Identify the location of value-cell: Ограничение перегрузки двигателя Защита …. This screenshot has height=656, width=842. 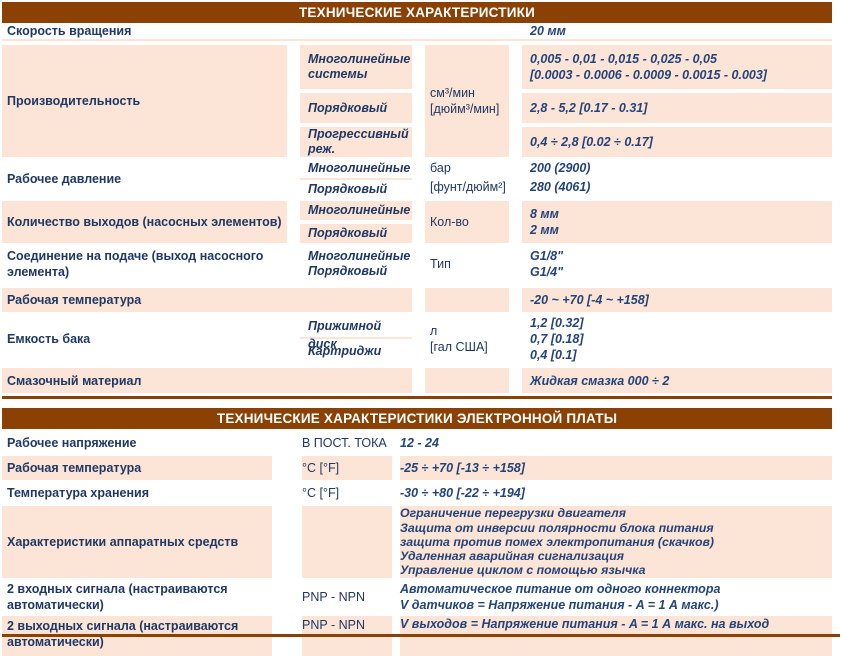
(616, 542).